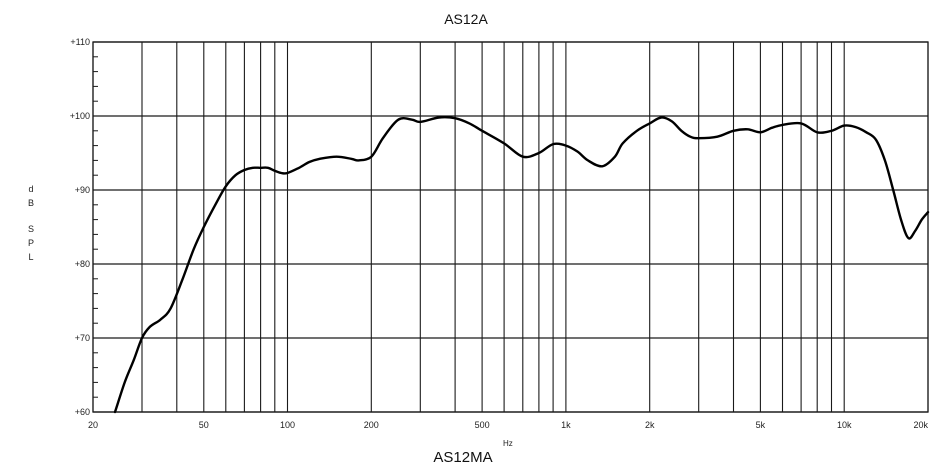 Image resolution: width=932 pixels, height=470 pixels. I want to click on x-tick-label: 20k, so click(920, 425).